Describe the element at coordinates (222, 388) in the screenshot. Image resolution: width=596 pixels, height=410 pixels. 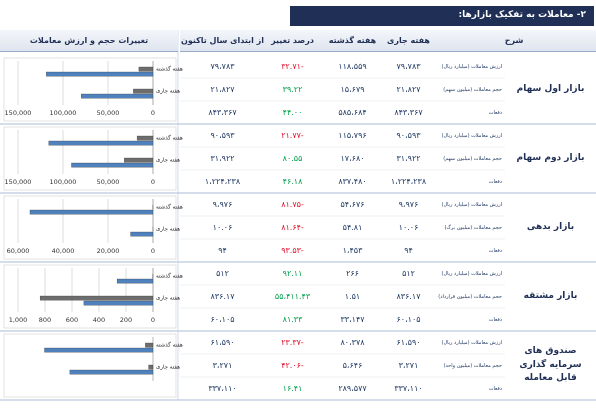
I see `table-cell: ۳۳۷،۱۱۰` at that location.